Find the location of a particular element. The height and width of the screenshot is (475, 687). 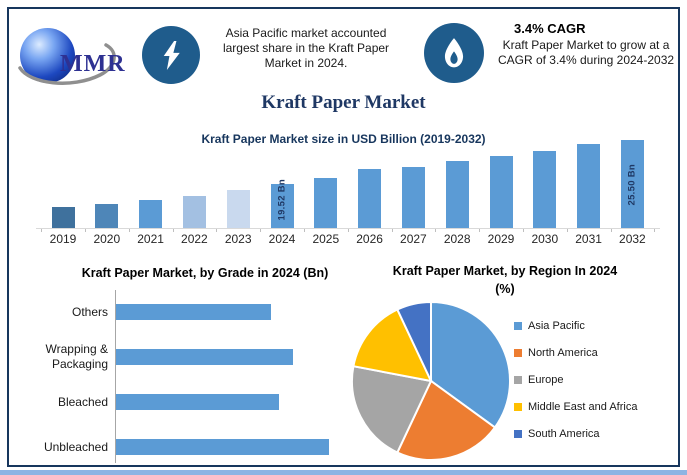

year-label: 2031 is located at coordinates (588, 239).